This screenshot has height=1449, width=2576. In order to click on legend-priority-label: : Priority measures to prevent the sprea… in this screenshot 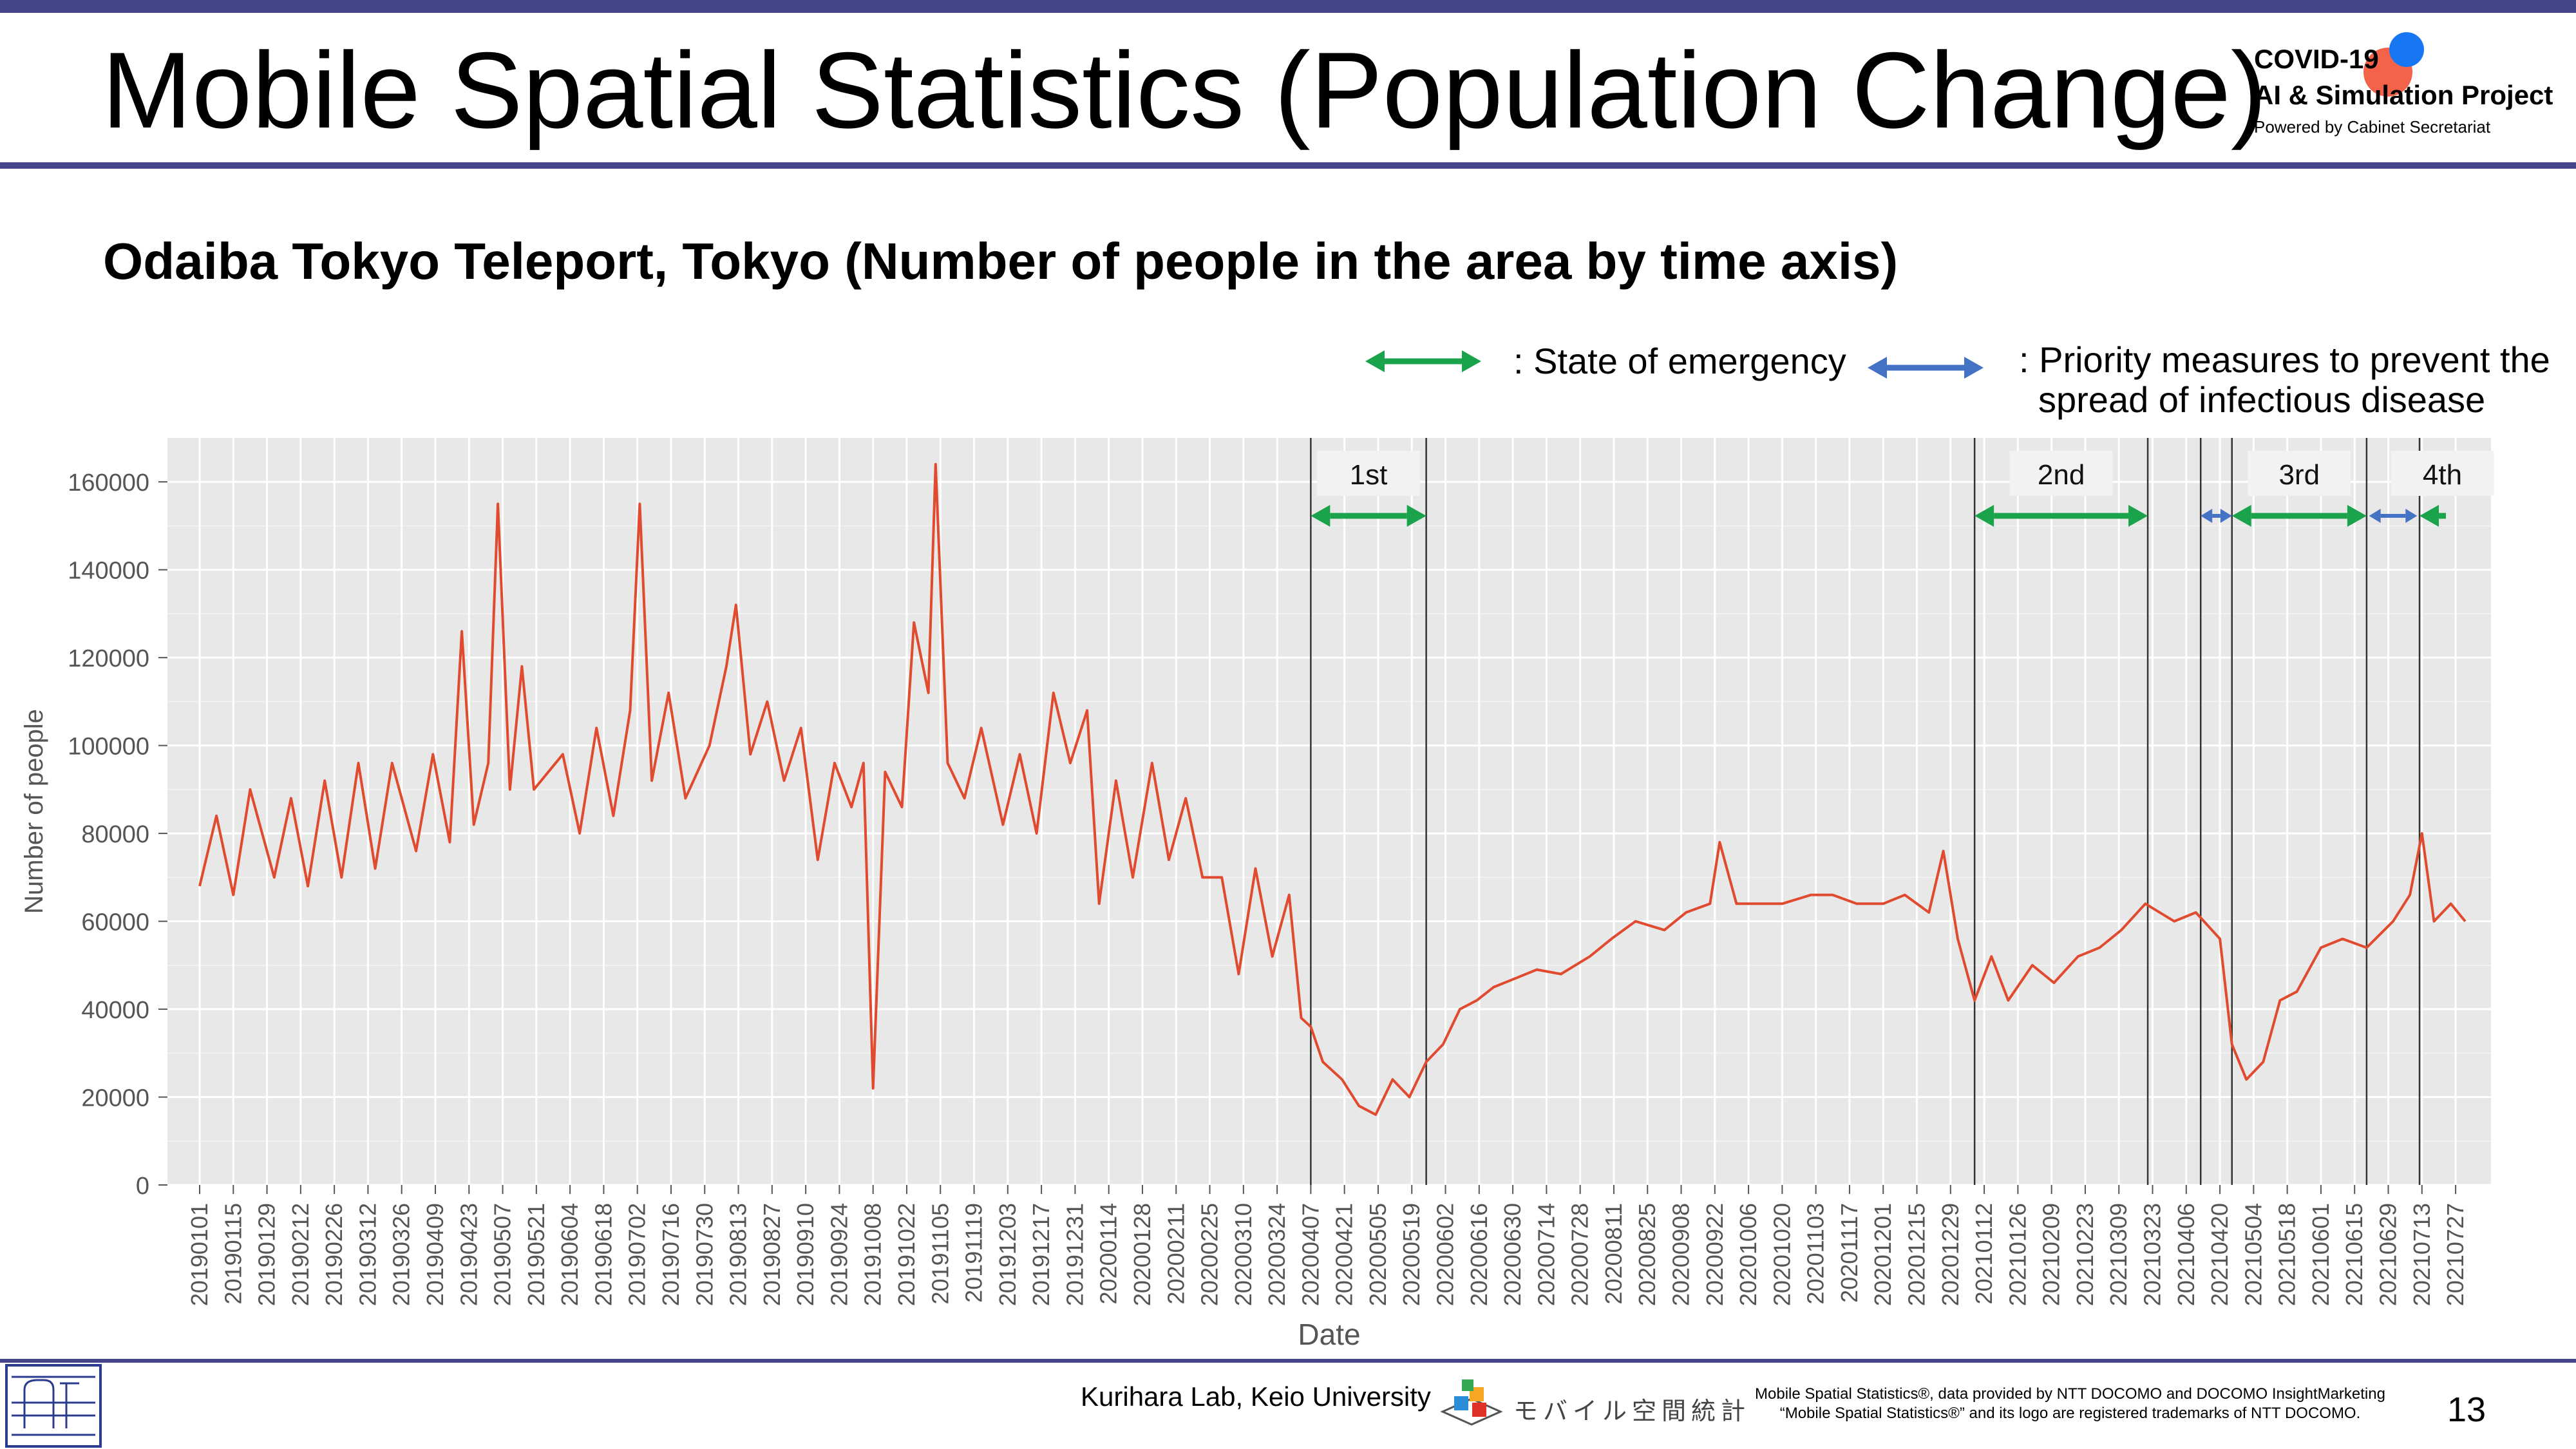, I will do `click(2284, 380)`.